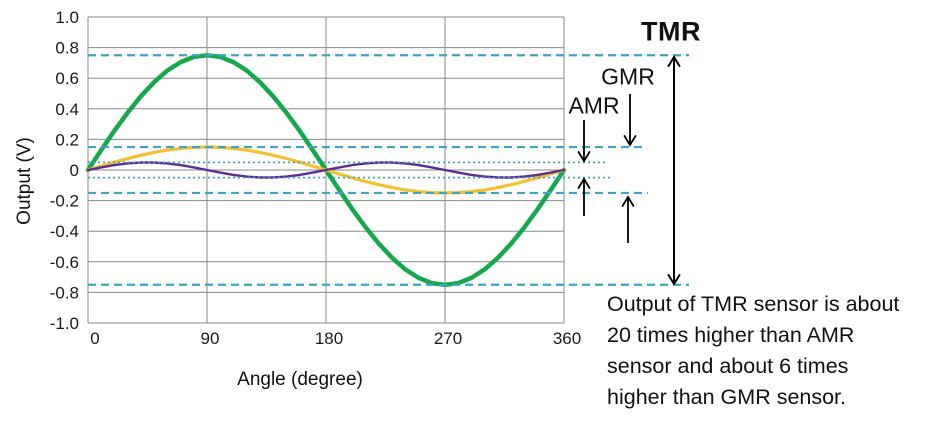  I want to click on y-tick-label: -1.0, so click(64, 323).